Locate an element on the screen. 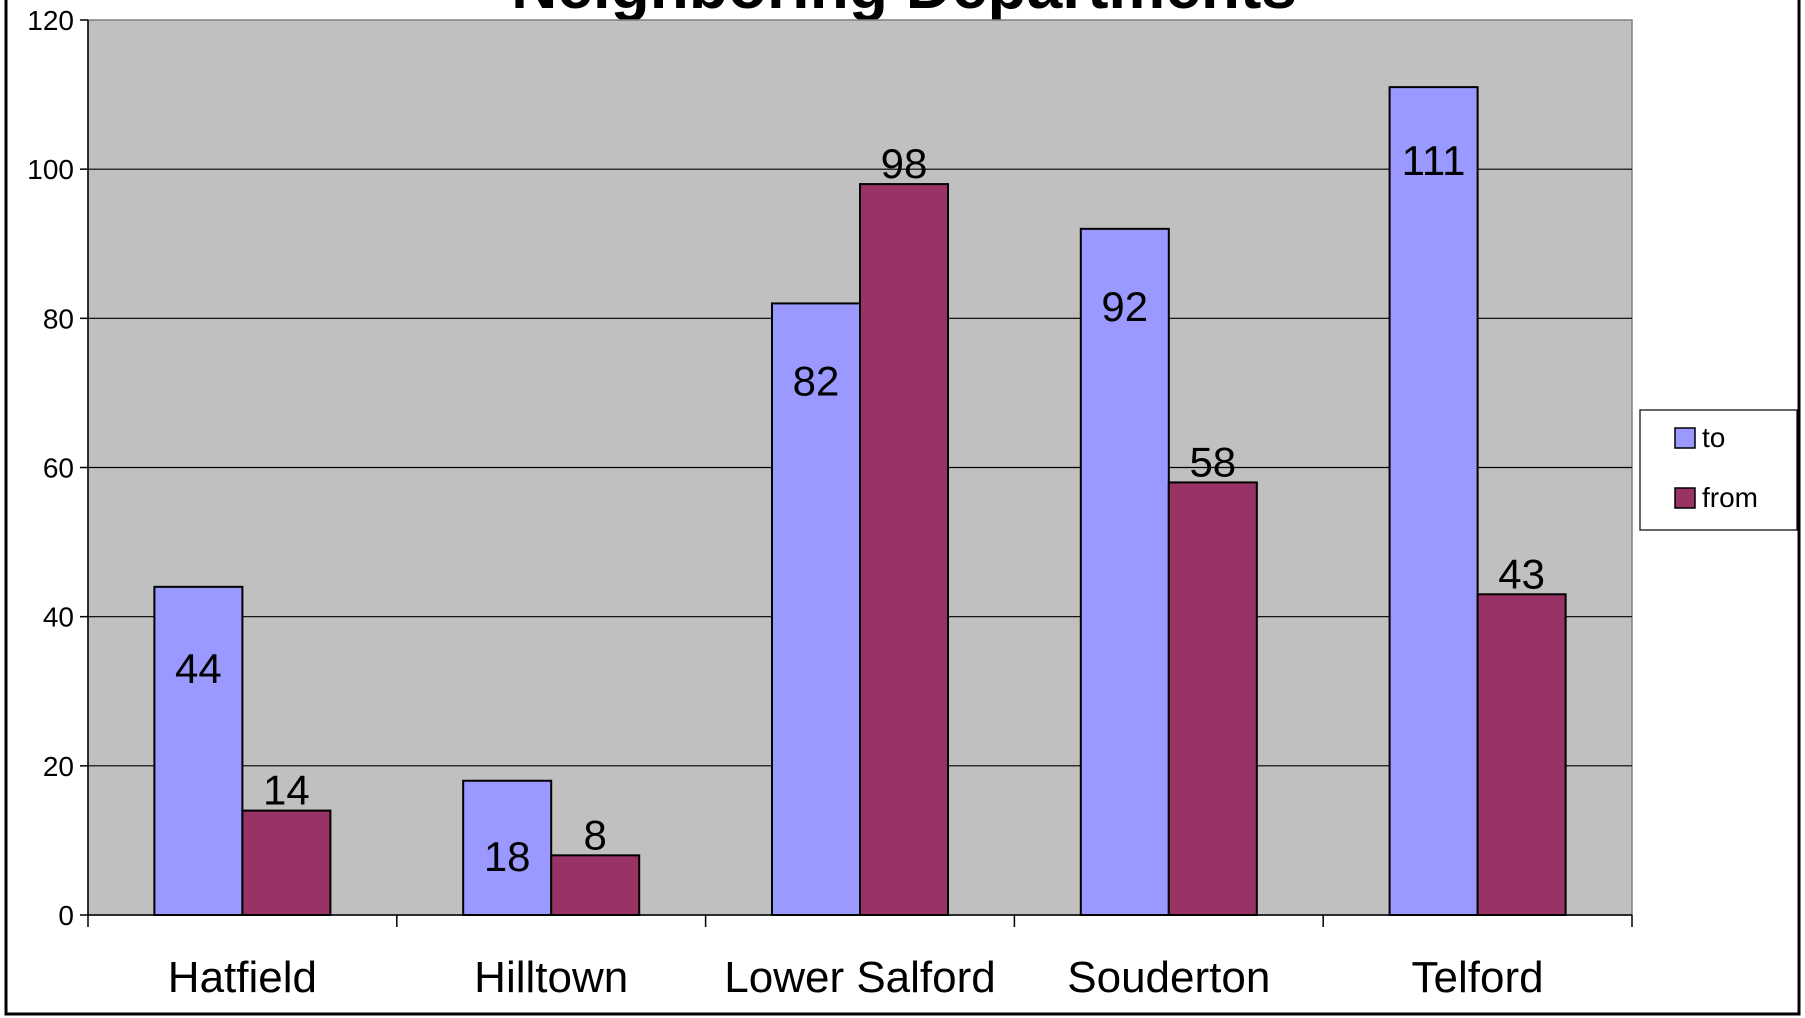 This screenshot has height=1018, width=1805. y-tick-label: 20 is located at coordinates (58, 766).